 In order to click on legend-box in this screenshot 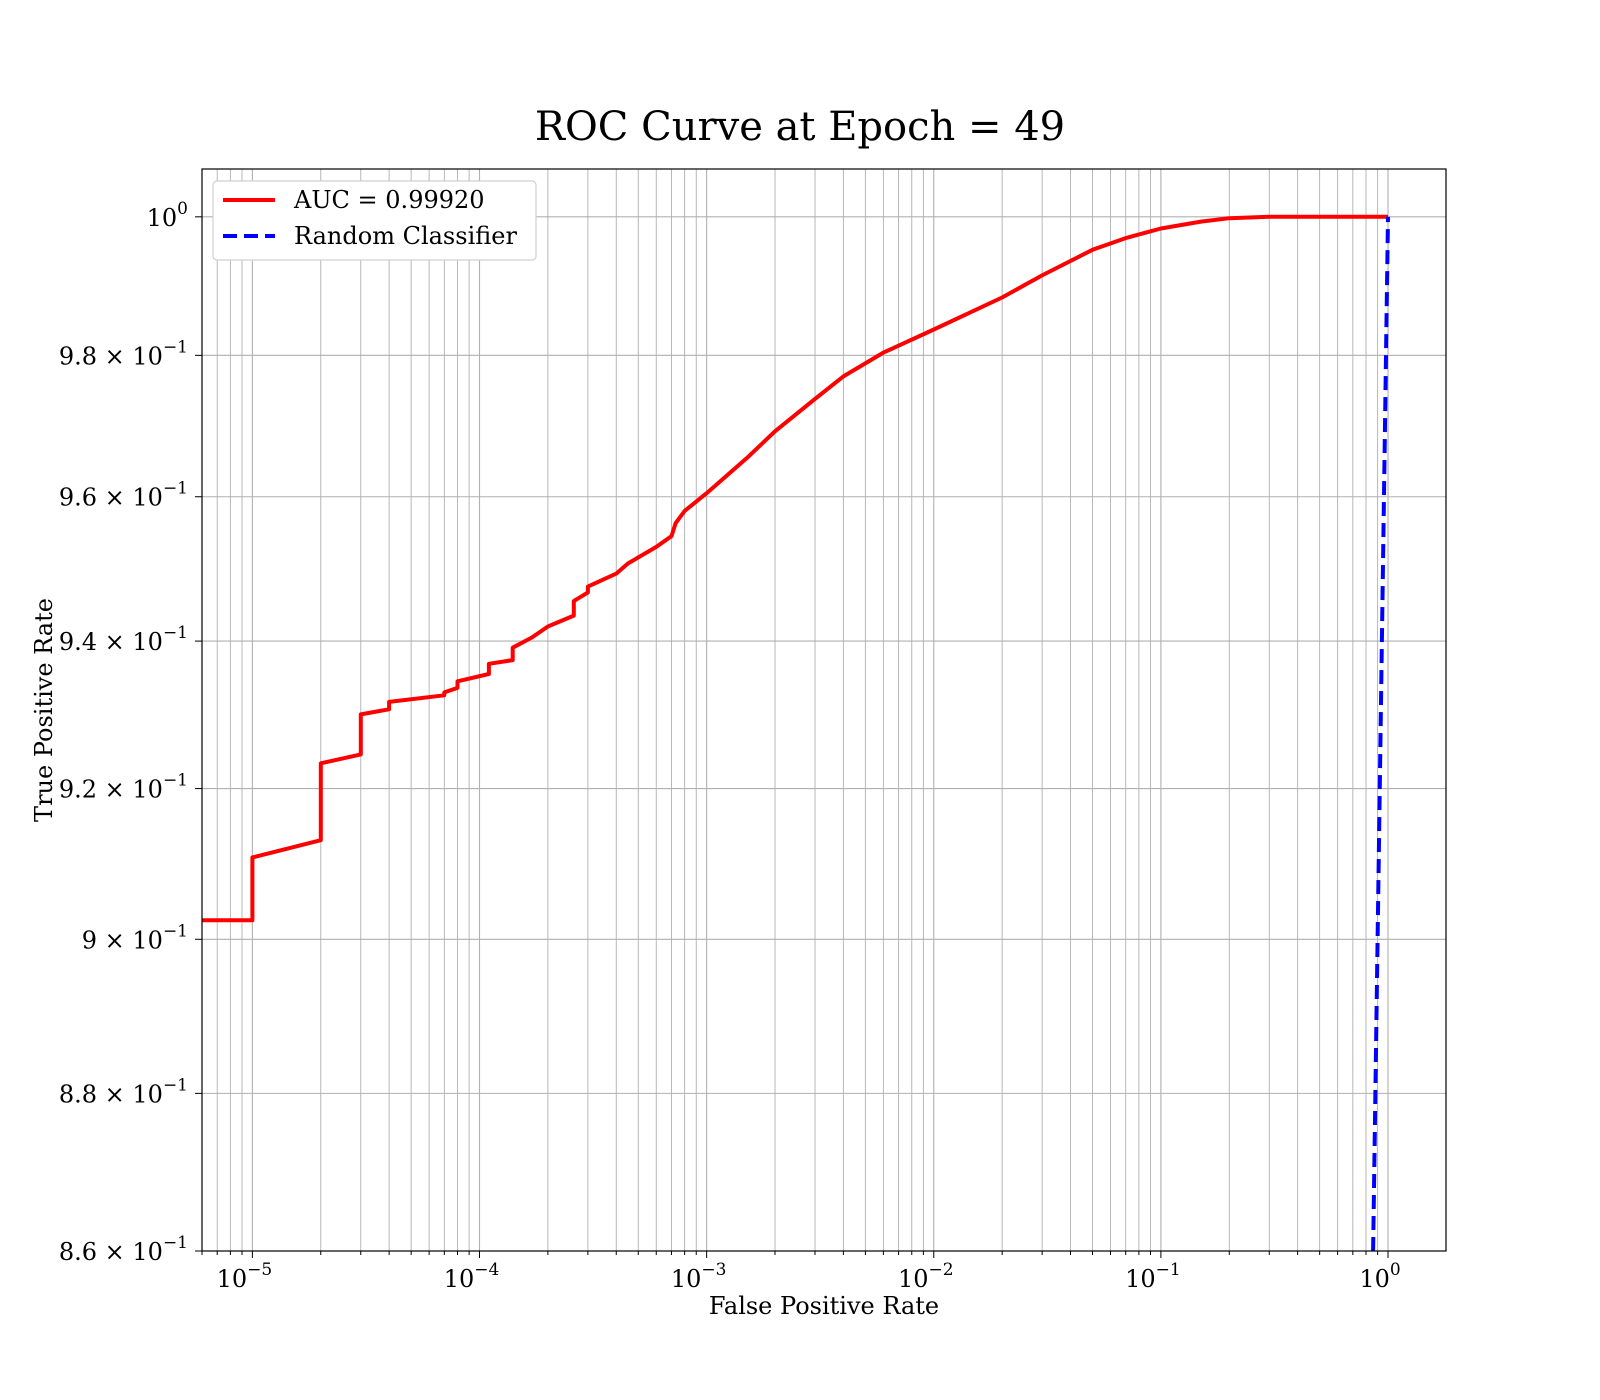, I will do `click(374, 220)`.